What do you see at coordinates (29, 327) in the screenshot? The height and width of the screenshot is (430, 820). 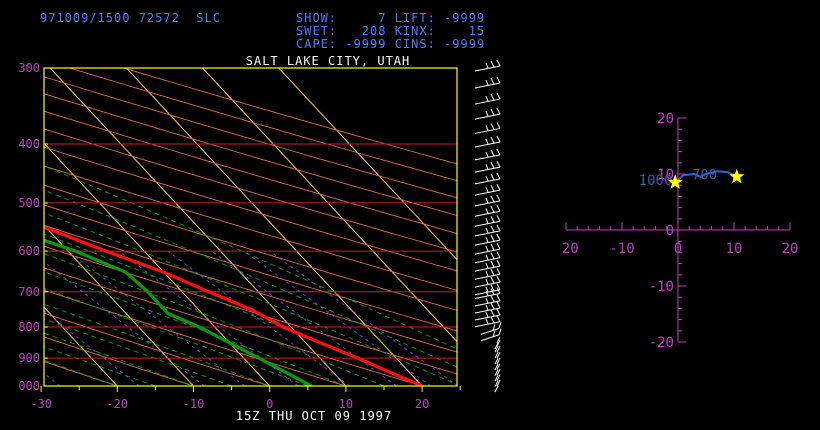 I see `pressure-tick-label: 800` at bounding box center [29, 327].